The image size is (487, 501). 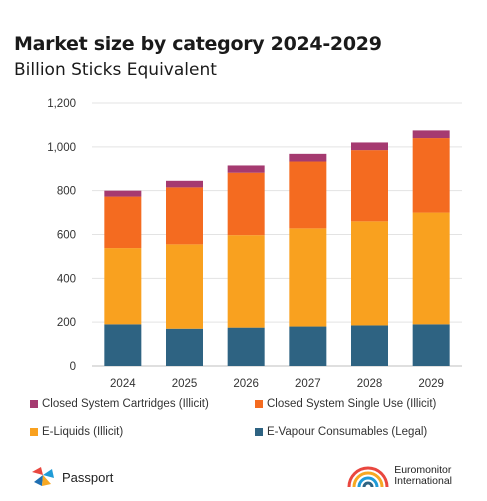 What do you see at coordinates (185, 384) in the screenshot?
I see `x-tick-label: 2025` at bounding box center [185, 384].